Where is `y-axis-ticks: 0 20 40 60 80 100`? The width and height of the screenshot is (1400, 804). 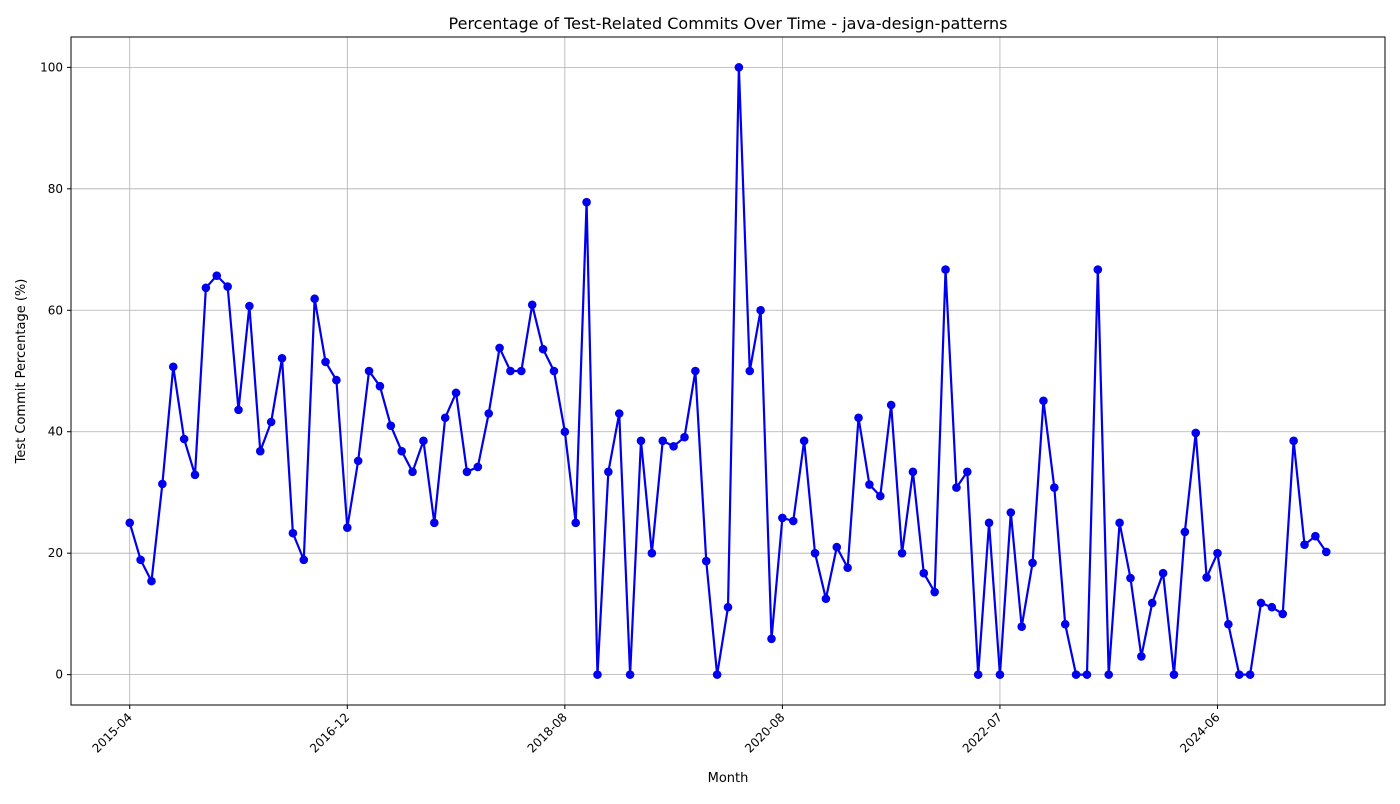 y-axis-ticks: 0 20 40 60 80 100 is located at coordinates (55, 371).